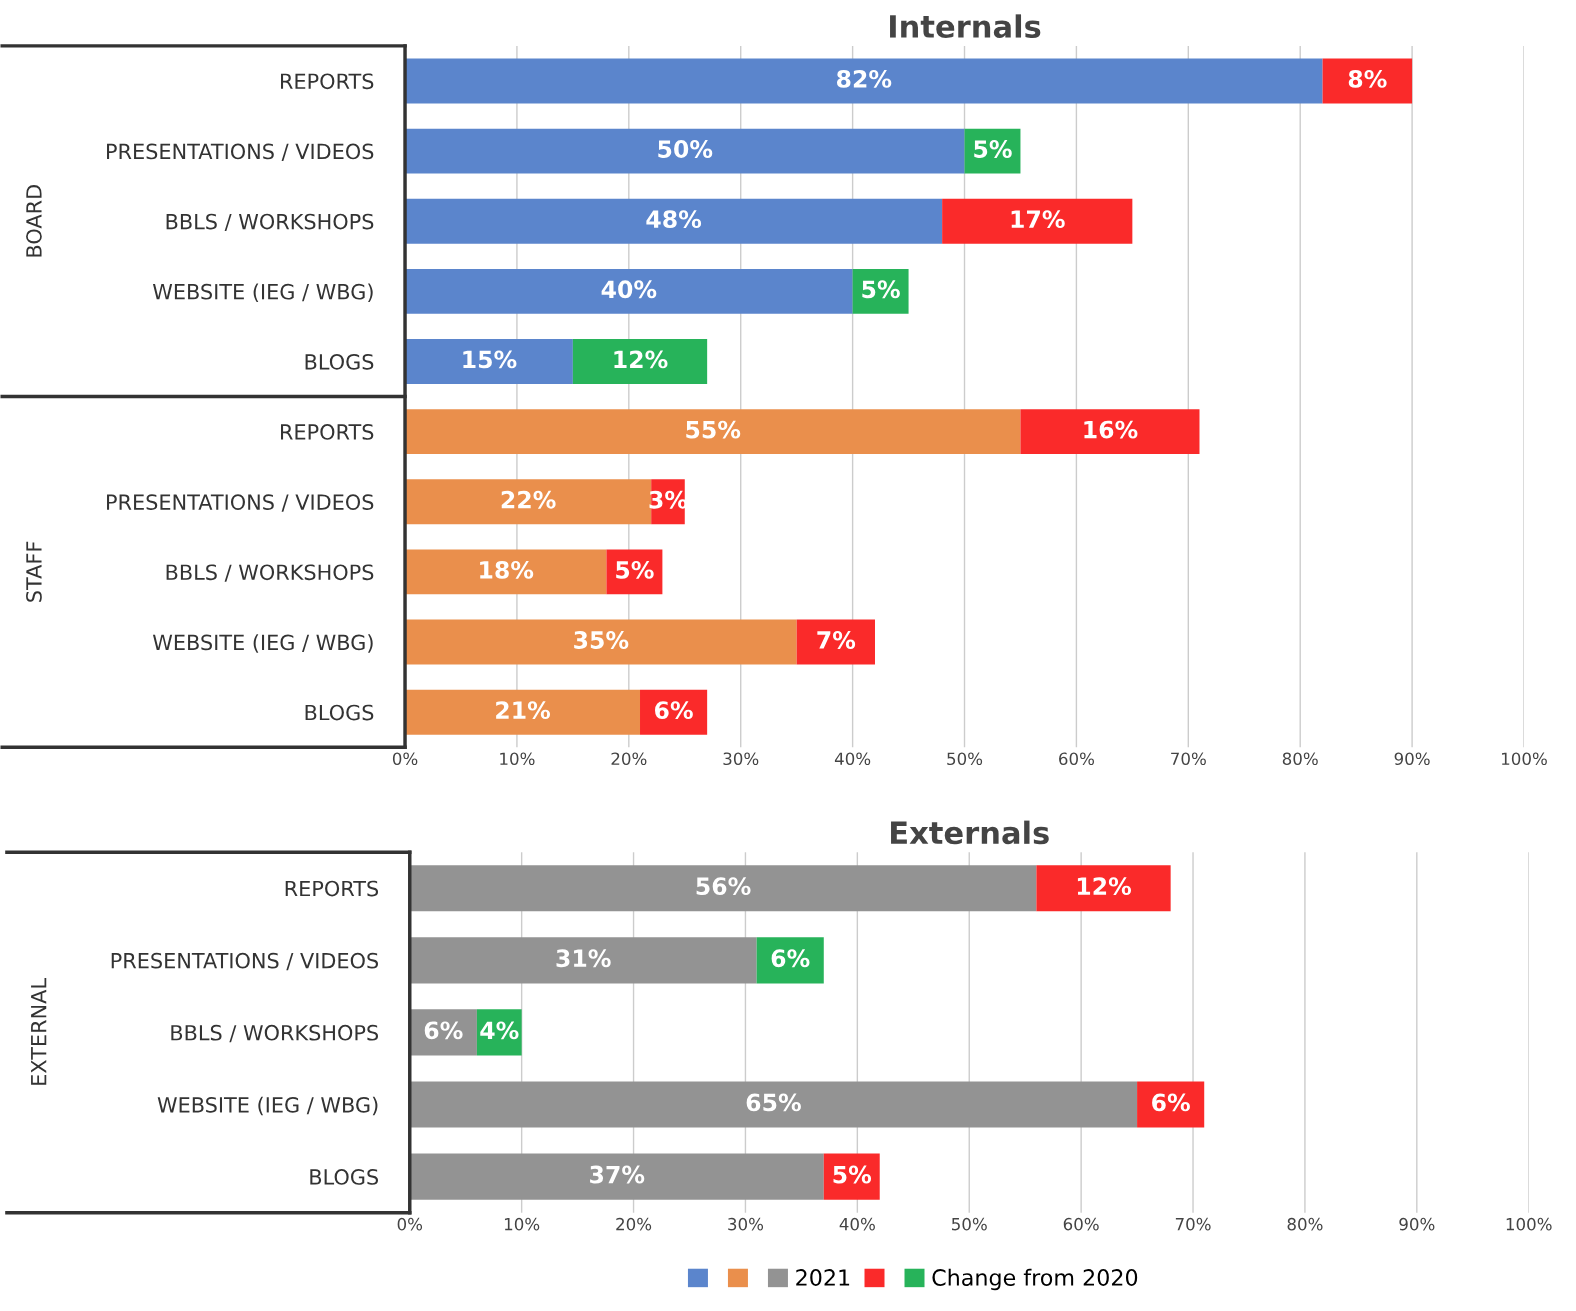 This screenshot has height=1311, width=1576. I want to click on data-label: 55%, so click(713, 429).